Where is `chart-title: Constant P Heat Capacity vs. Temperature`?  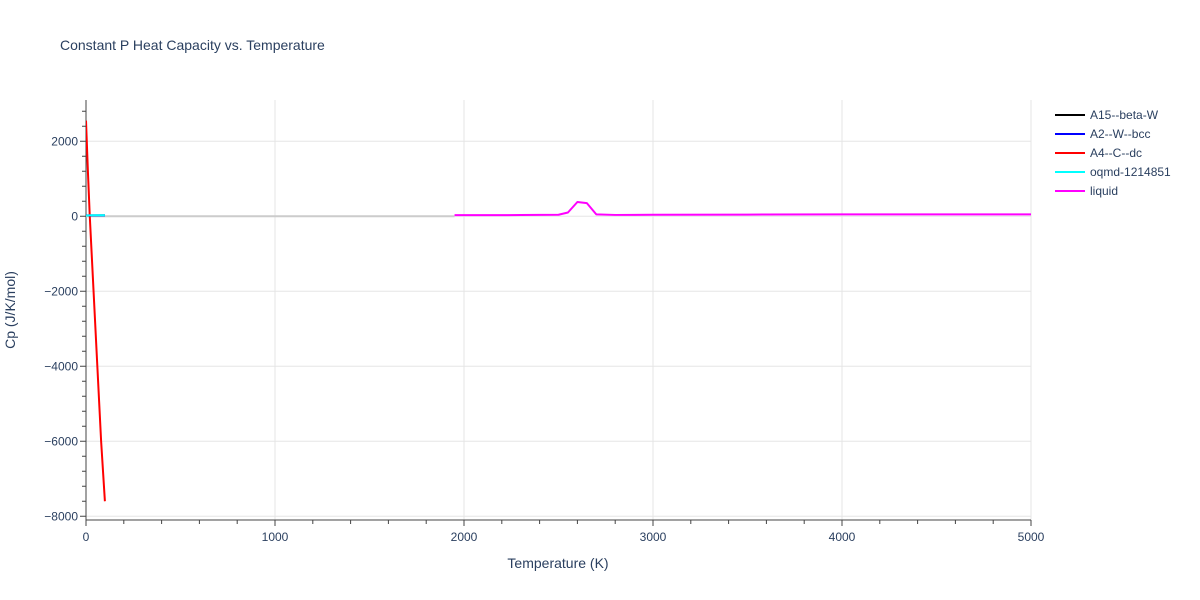
chart-title: Constant P Heat Capacity vs. Temperature is located at coordinates (192, 45).